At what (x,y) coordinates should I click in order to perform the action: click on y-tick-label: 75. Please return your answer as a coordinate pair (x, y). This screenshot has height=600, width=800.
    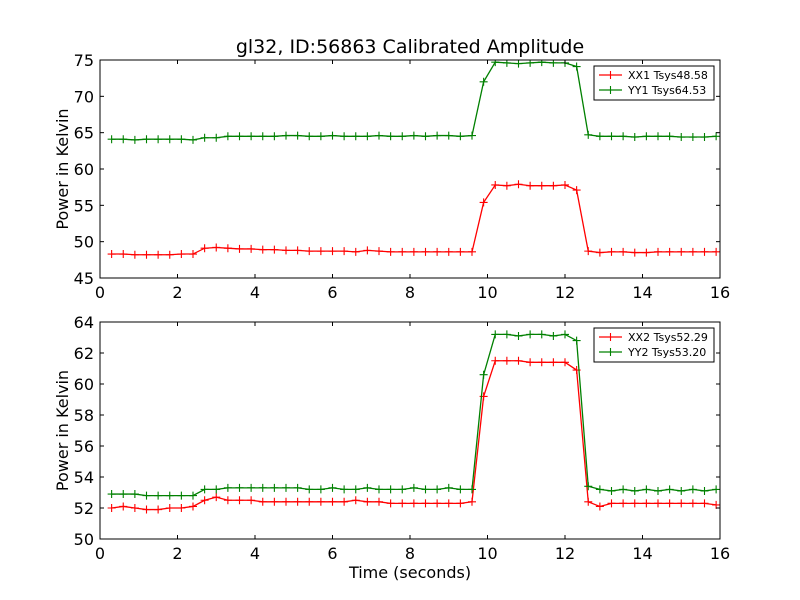
    Looking at the image, I should click on (84, 60).